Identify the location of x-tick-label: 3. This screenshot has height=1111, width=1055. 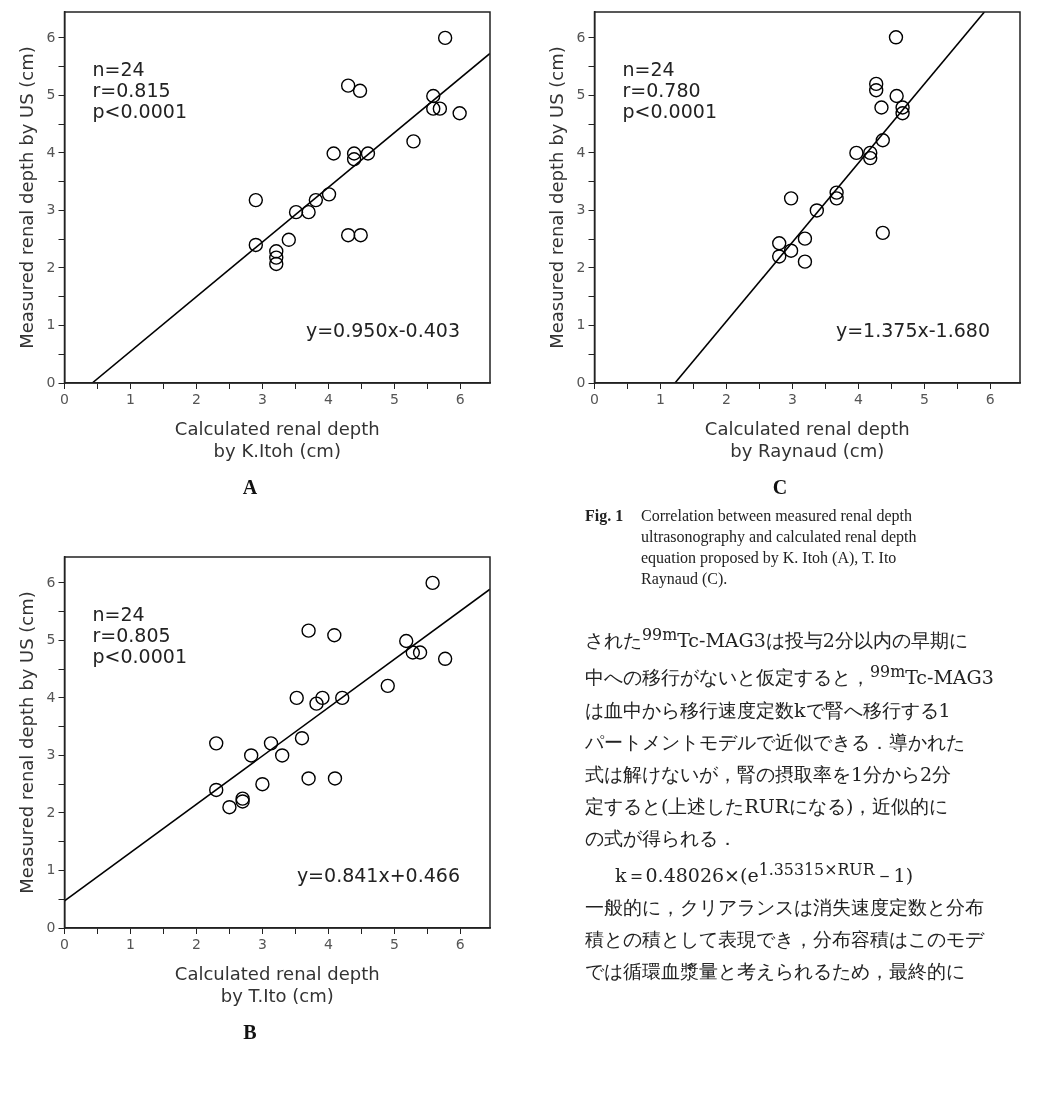
(262, 399).